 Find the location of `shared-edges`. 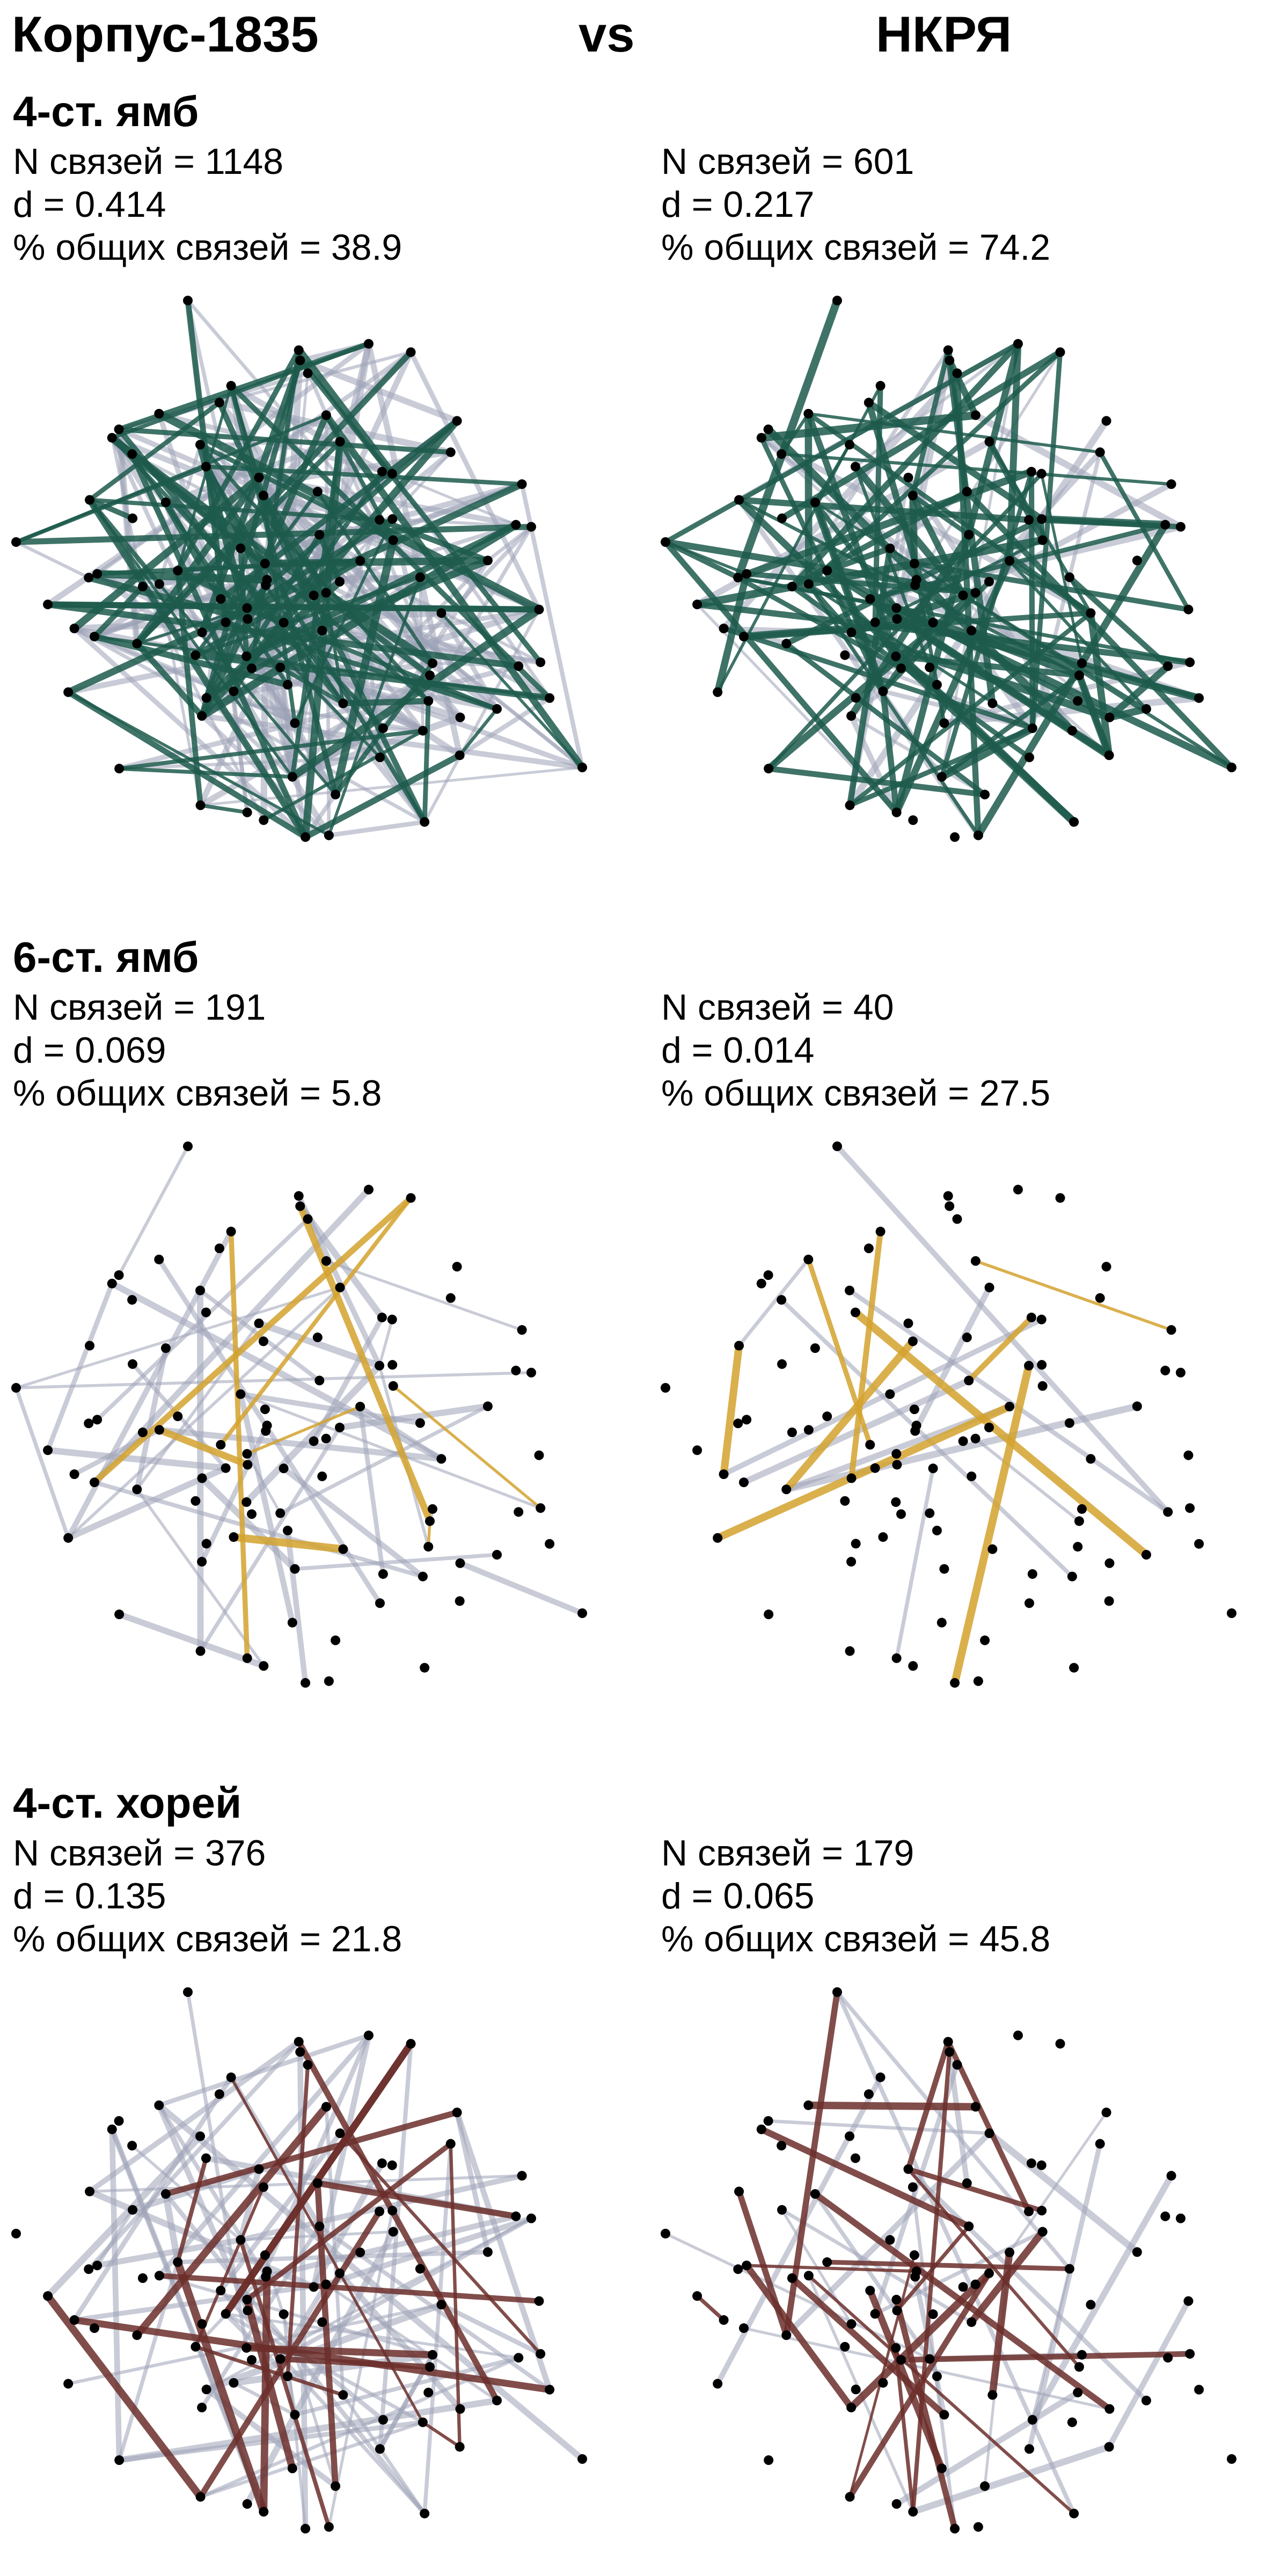

shared-edges is located at coordinates (948, 567).